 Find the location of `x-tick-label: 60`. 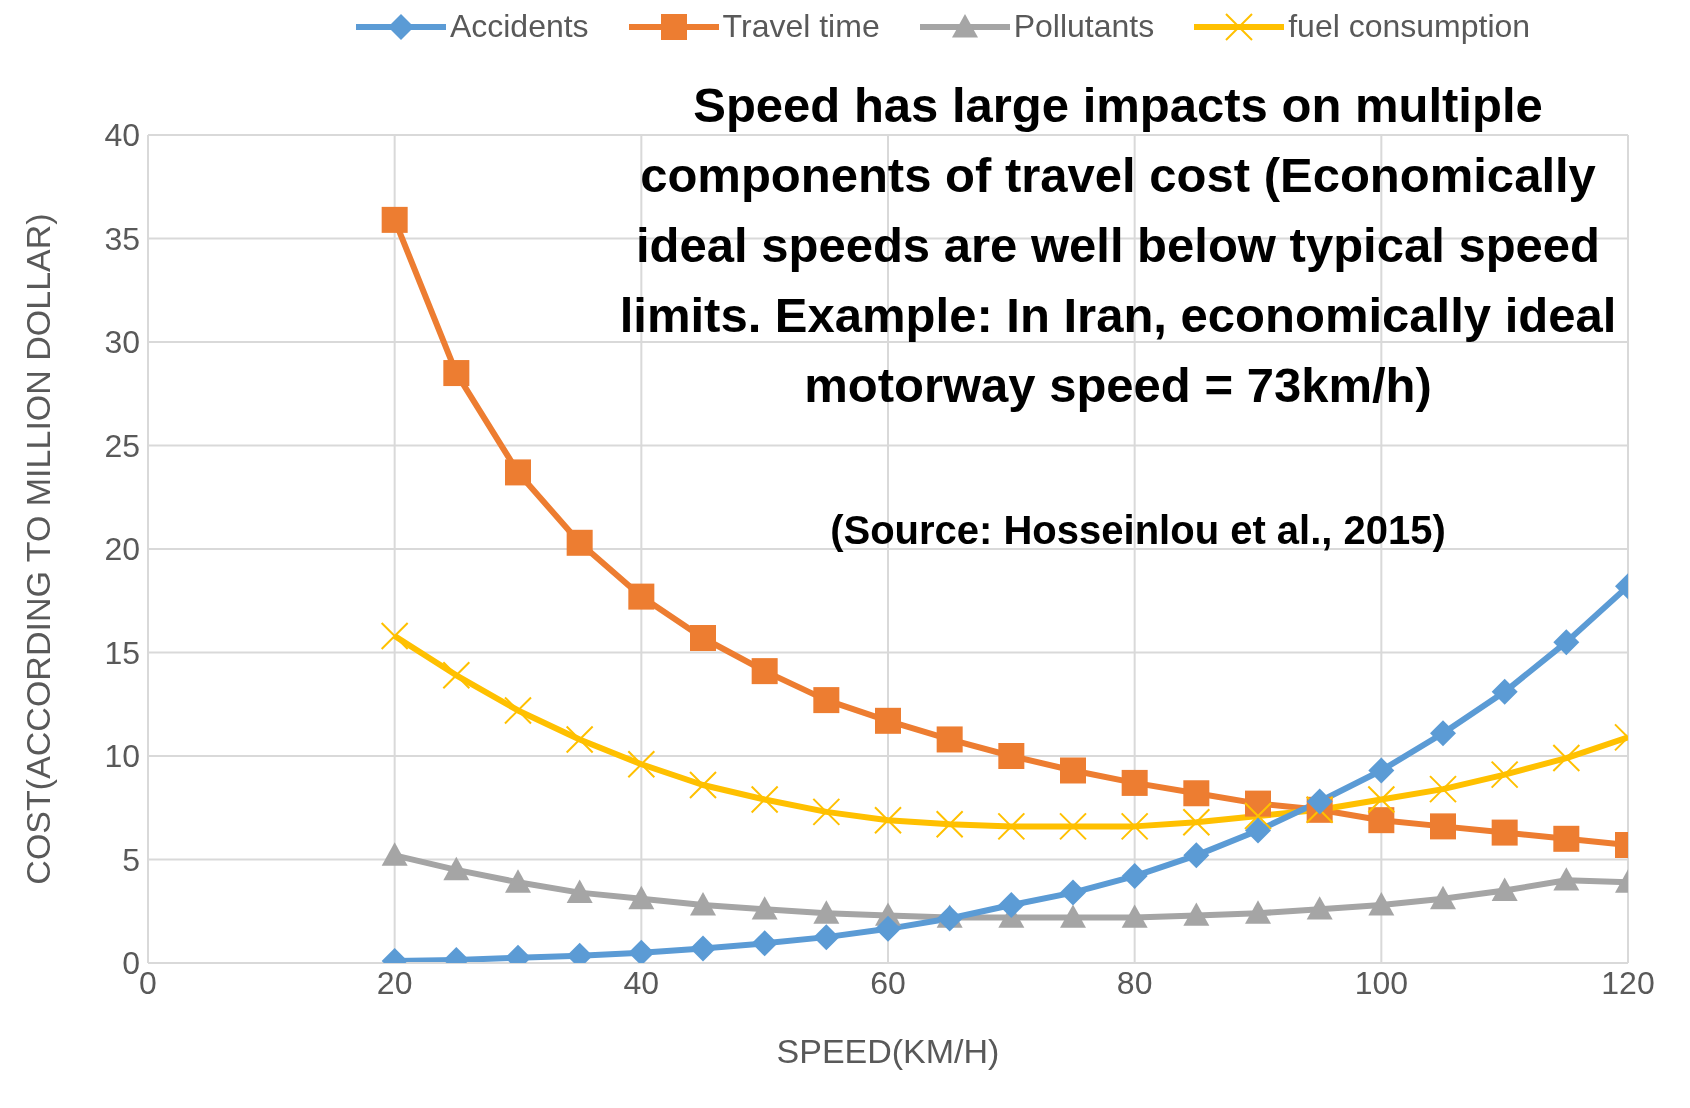

x-tick-label: 60 is located at coordinates (888, 982).